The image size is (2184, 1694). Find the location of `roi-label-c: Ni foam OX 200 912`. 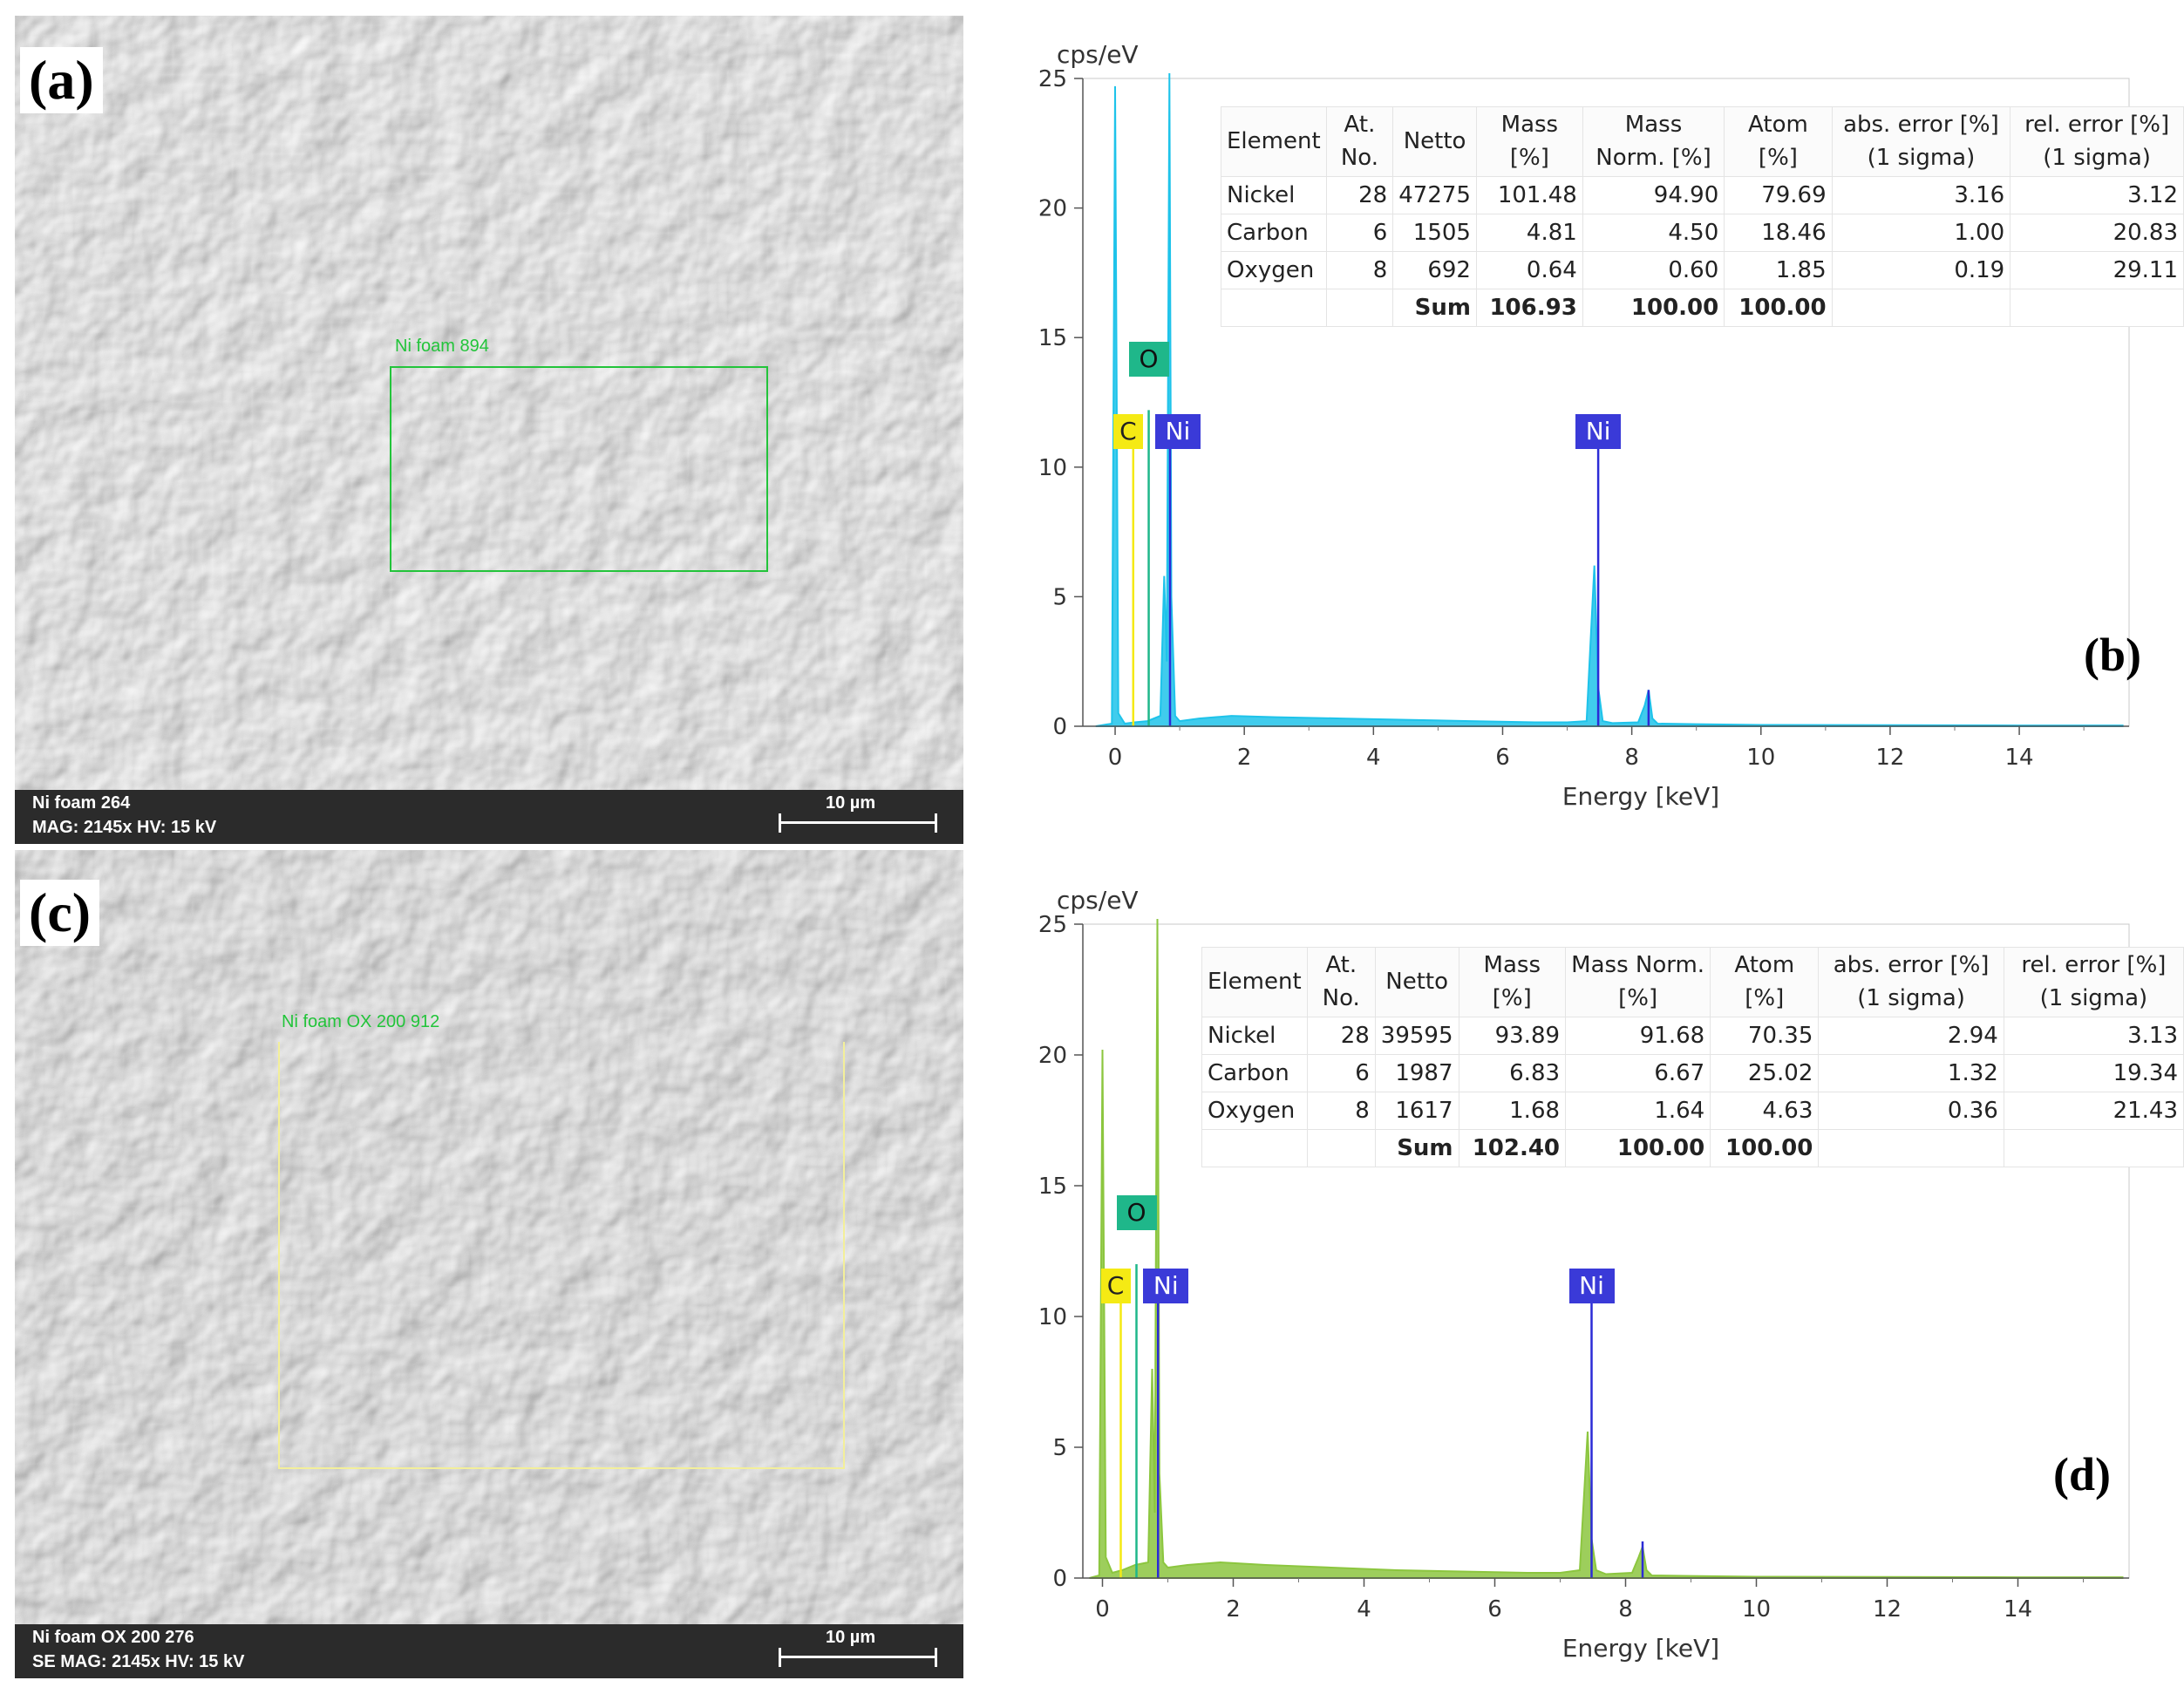

roi-label-c: Ni foam OX 200 912 is located at coordinates (361, 1021).